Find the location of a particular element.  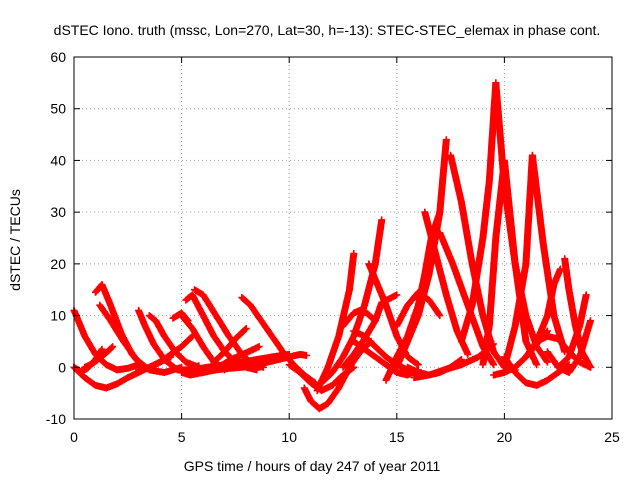

x-tick-label: 5 is located at coordinates (182, 437).